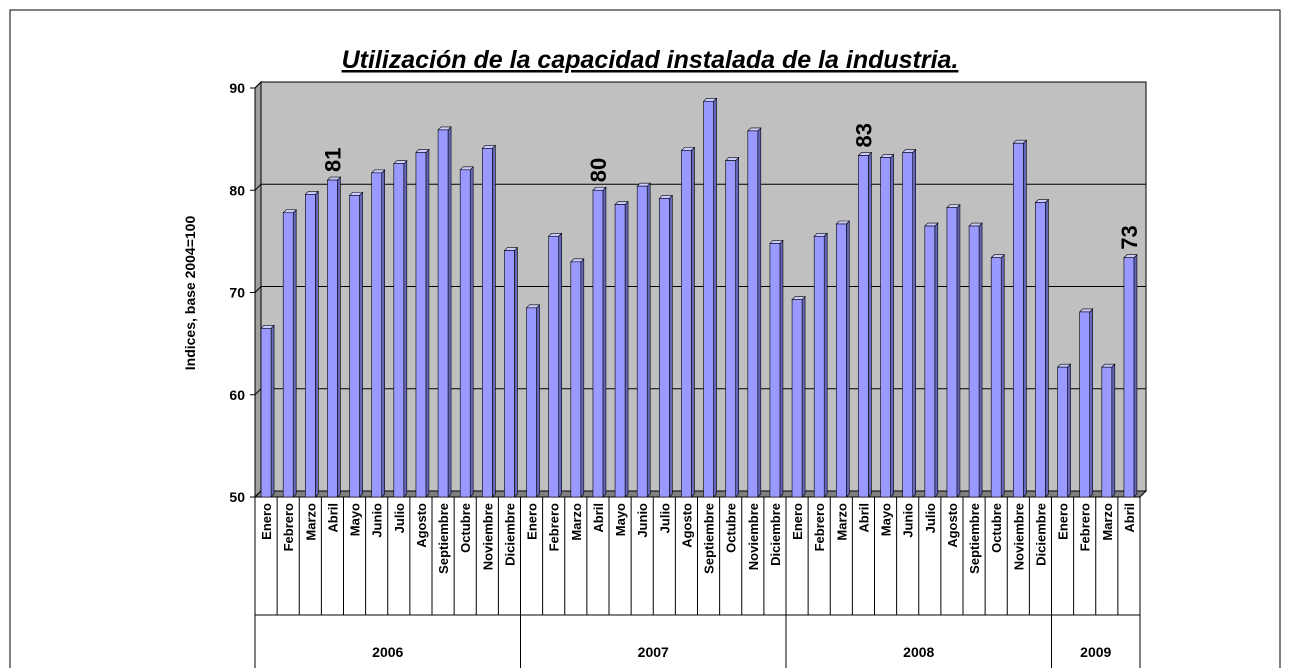 The width and height of the screenshot is (1290, 668). What do you see at coordinates (190, 293) in the screenshot?
I see `y-axis-label: Indices, base 2004=100` at bounding box center [190, 293].